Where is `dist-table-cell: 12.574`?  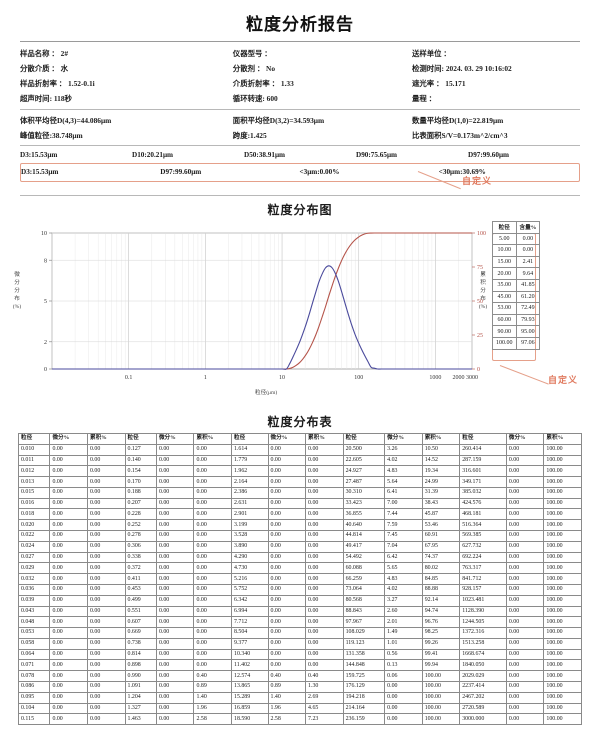
dist-table-cell: 12.574 is located at coordinates (250, 676).